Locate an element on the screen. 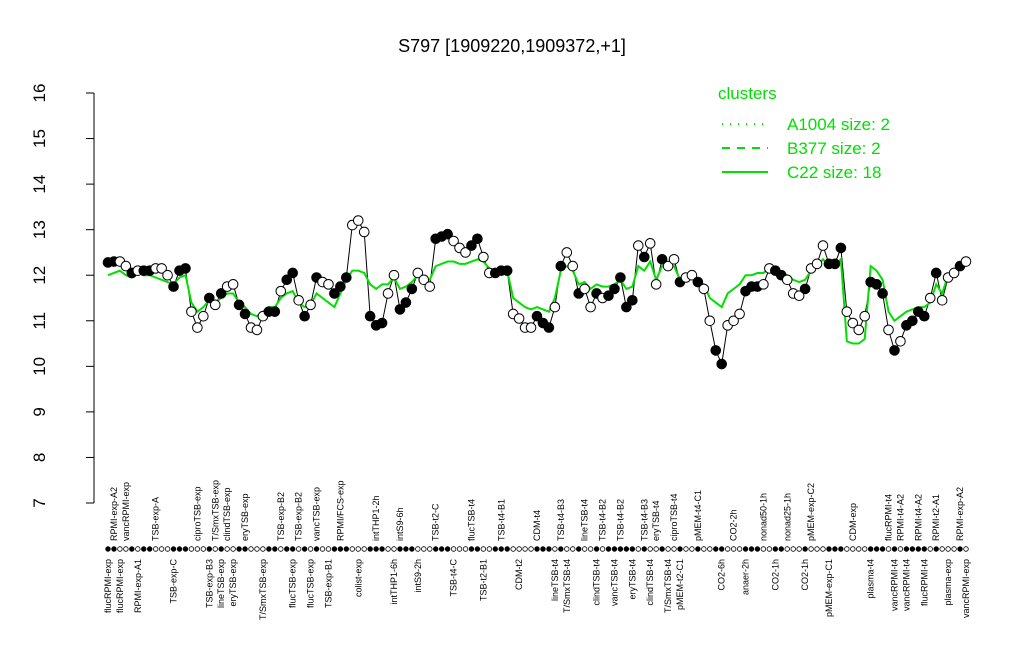 This screenshot has height=645, width=1024. x-tick-label: plasma-exp is located at coordinates (948, 582).